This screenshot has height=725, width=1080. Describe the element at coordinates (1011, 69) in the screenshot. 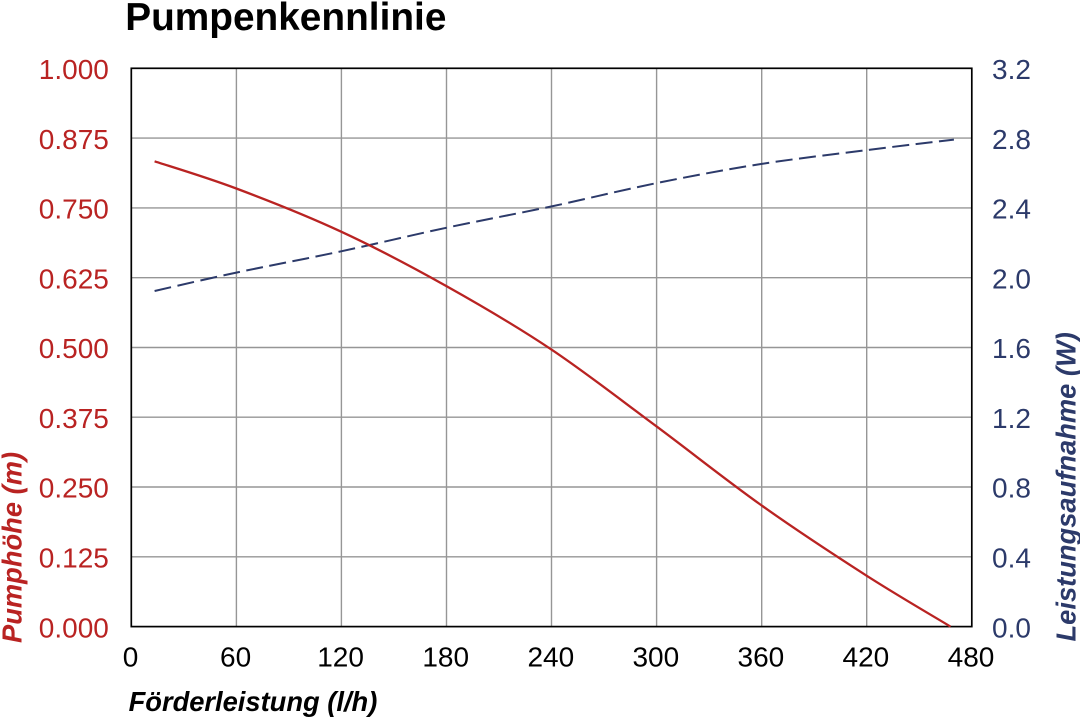

I see `svg-text: 3.2` at that location.